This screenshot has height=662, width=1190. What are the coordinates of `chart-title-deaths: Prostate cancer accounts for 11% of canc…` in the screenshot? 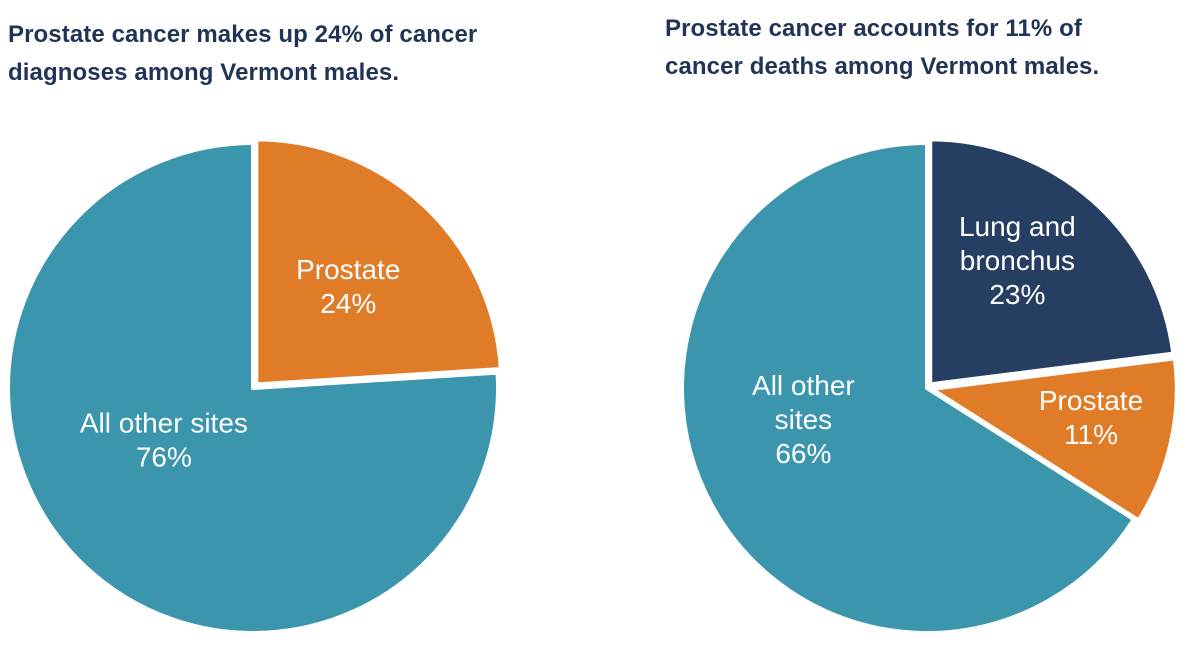 It's located at (882, 47).